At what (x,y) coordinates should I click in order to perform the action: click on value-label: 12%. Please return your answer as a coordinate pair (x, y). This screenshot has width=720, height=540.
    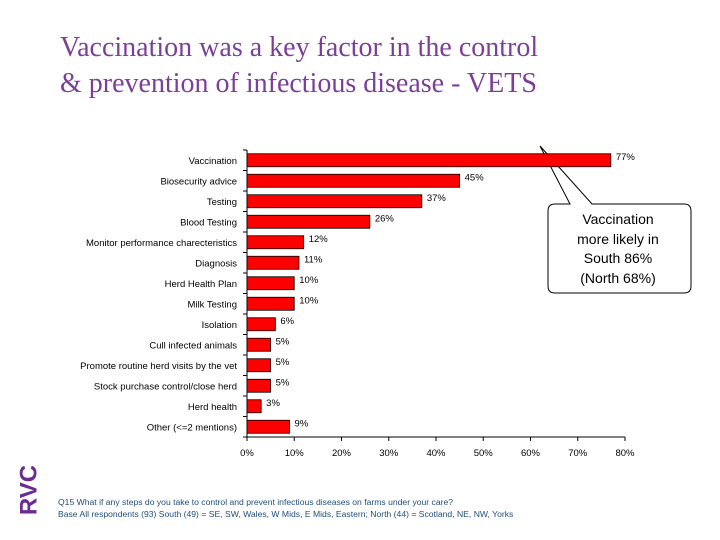
    Looking at the image, I should click on (319, 239).